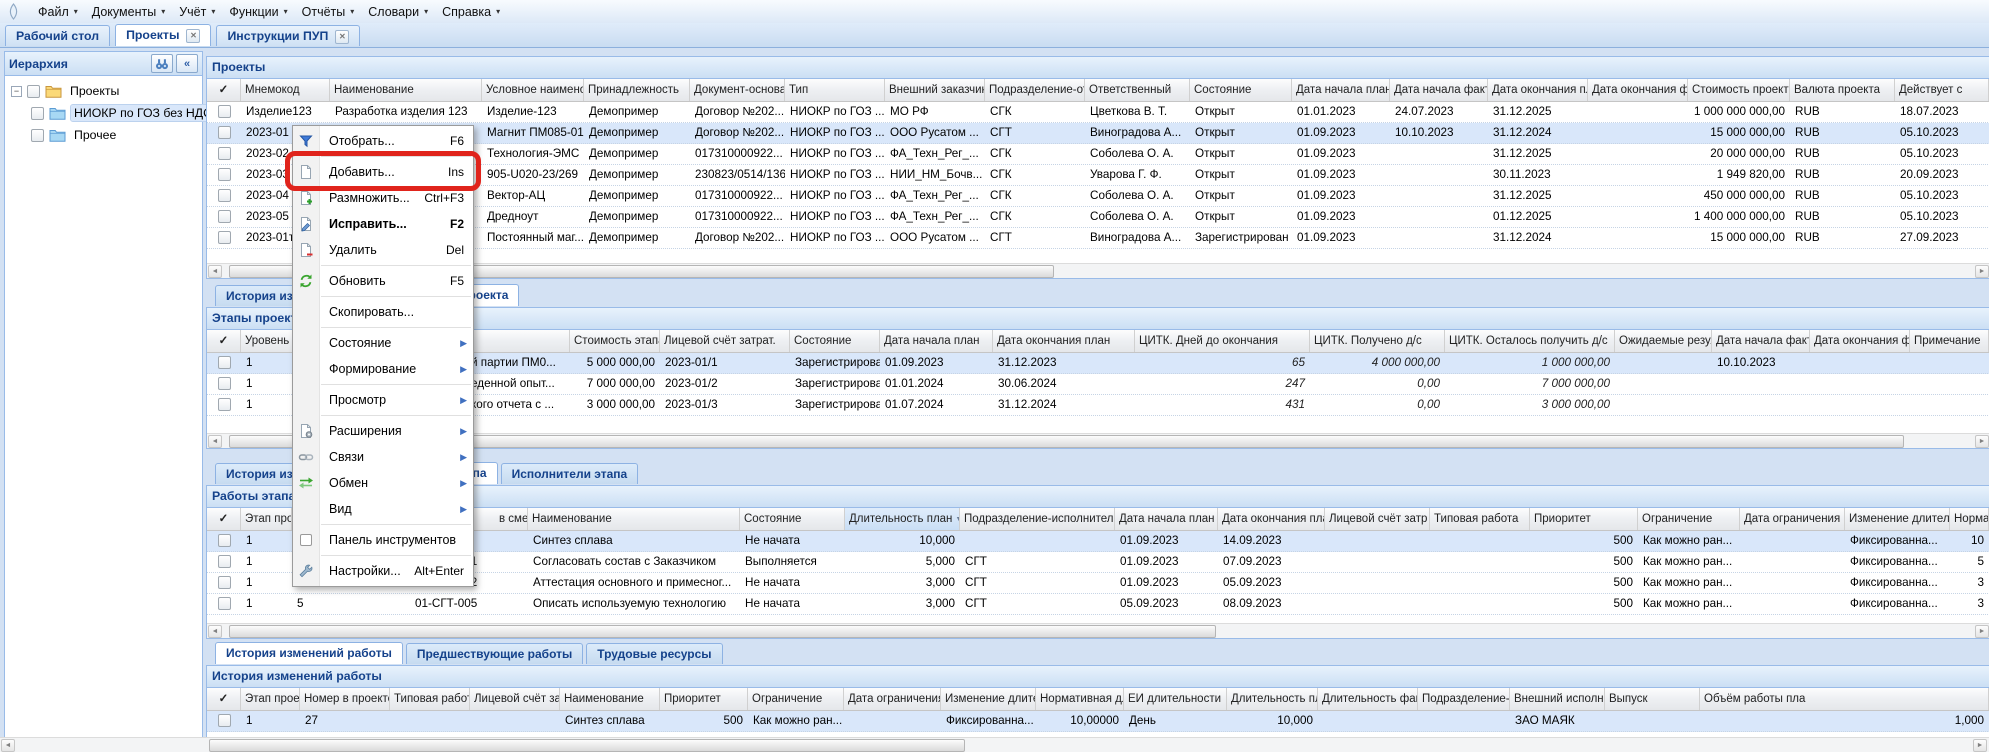 This screenshot has height=752, width=1989. I want to click on column-header: Внешний заказчик, so click(935, 90).